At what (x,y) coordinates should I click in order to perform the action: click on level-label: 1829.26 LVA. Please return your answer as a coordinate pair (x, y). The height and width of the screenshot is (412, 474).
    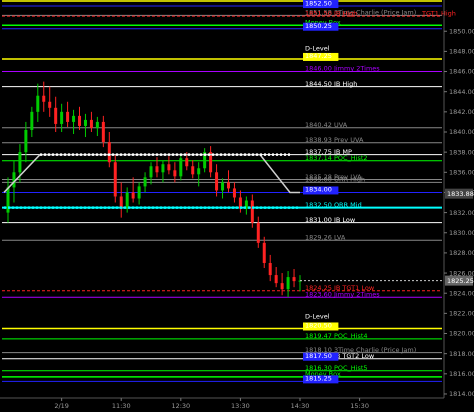
    Looking at the image, I should click on (325, 237).